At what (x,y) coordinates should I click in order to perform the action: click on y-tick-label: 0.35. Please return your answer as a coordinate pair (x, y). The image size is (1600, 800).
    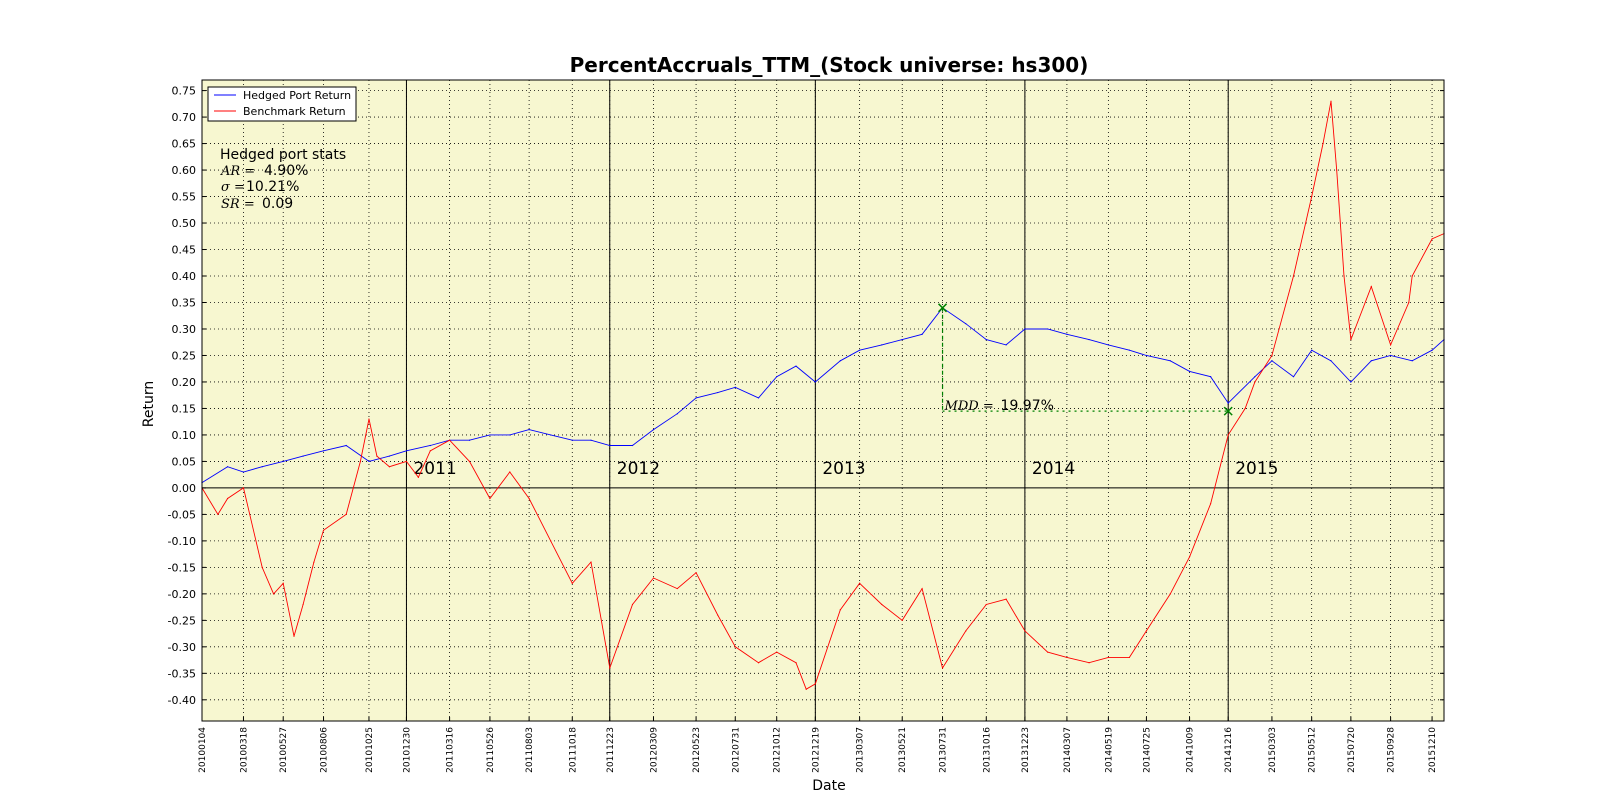
    Looking at the image, I should click on (184, 302).